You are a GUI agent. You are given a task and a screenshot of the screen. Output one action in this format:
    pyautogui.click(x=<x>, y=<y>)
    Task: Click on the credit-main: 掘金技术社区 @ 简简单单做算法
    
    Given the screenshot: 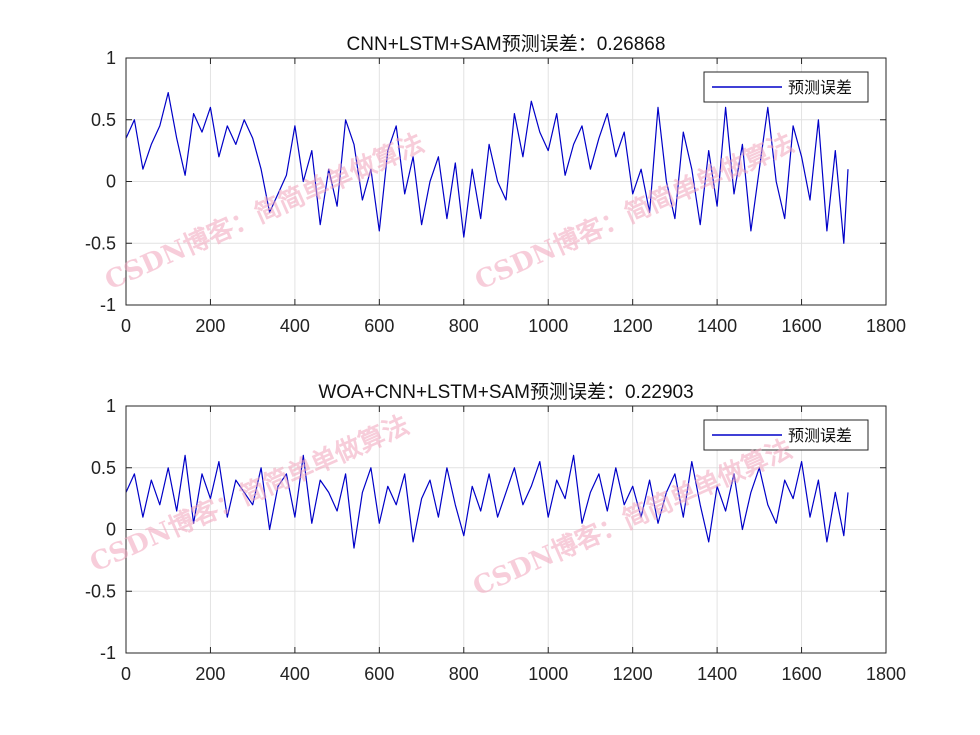 What is the action you would take?
    pyautogui.click(x=744, y=699)
    